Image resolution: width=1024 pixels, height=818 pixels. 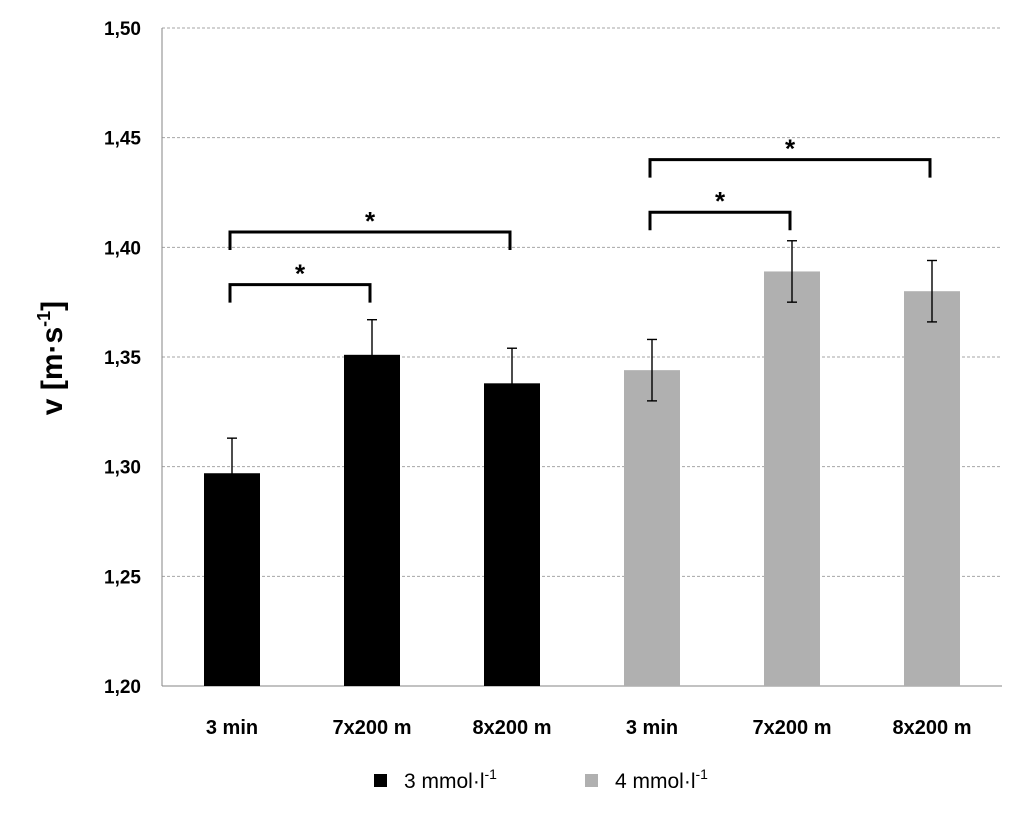 I want to click on x-tick-labels: 3 min 7x200 m 8x200 m 3 min 7x200 m 8x200 m, so click(x=589, y=728).